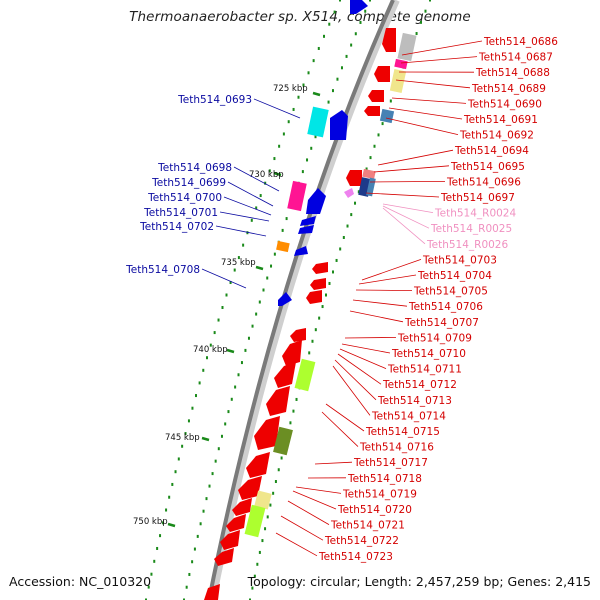 The height and width of the screenshot is (600, 600). What do you see at coordinates (445, 307) in the screenshot?
I see `gene-label-reverse: Teth514_0706` at bounding box center [445, 307].